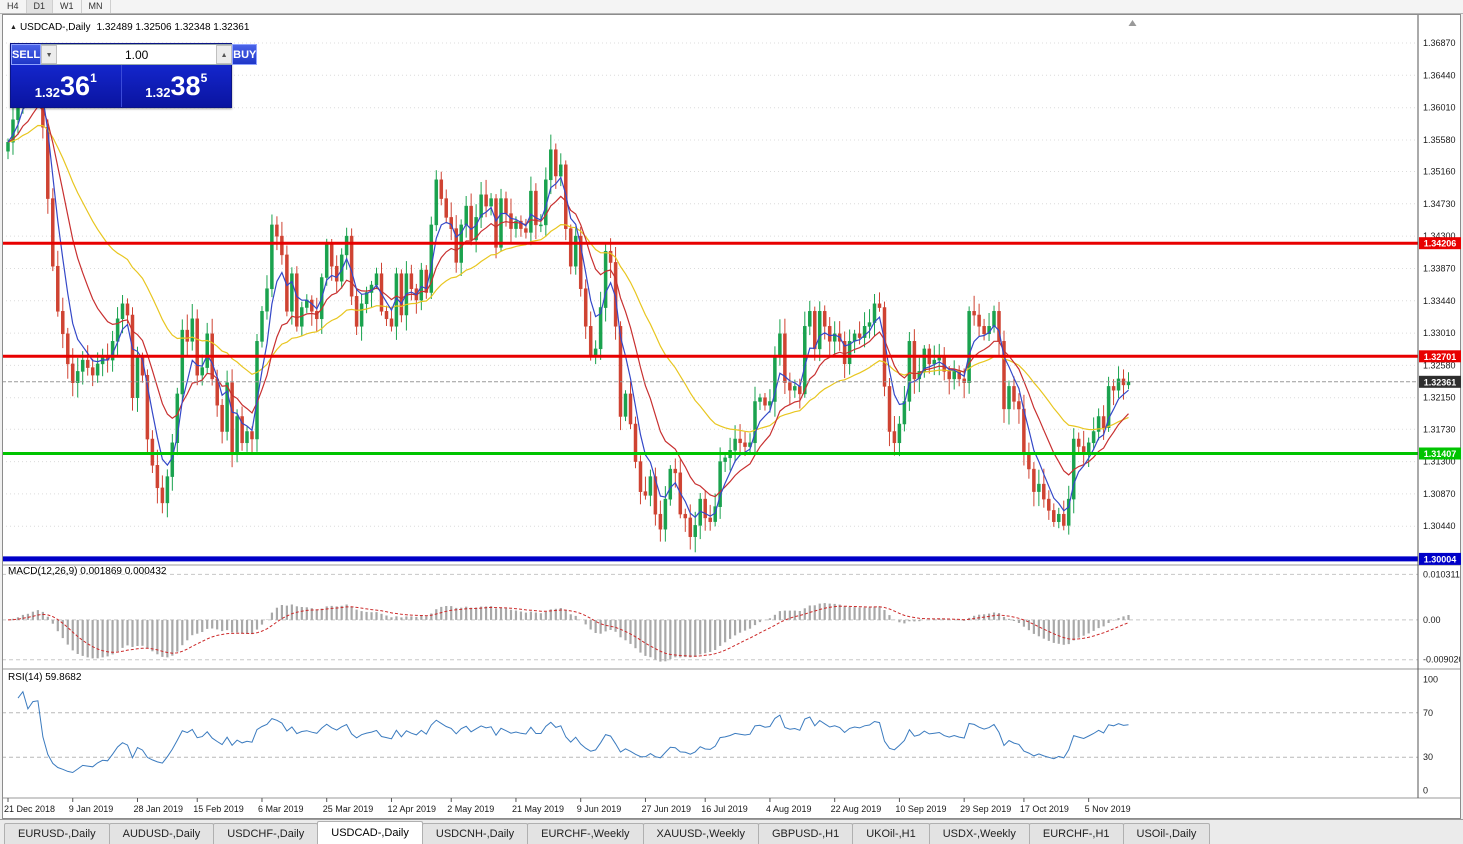 The height and width of the screenshot is (844, 1463). What do you see at coordinates (1439, 43) in the screenshot?
I see `price-tick-label: 1.36870` at bounding box center [1439, 43].